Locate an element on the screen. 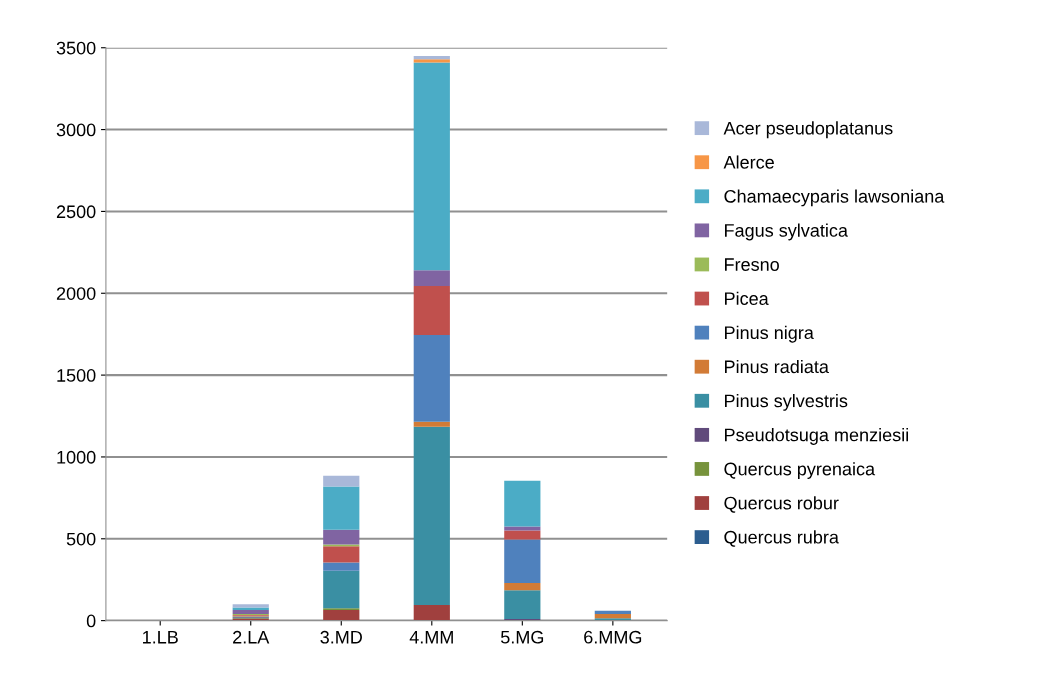  x-tick-label: 3.MD is located at coordinates (341, 637).